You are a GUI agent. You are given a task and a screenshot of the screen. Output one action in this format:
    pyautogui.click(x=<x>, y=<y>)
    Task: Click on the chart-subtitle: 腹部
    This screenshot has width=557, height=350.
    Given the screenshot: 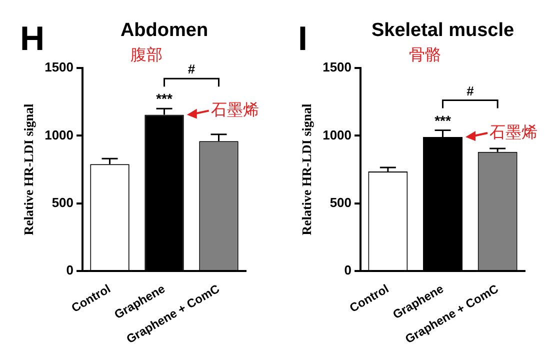 What is the action you would take?
    pyautogui.click(x=146, y=55)
    